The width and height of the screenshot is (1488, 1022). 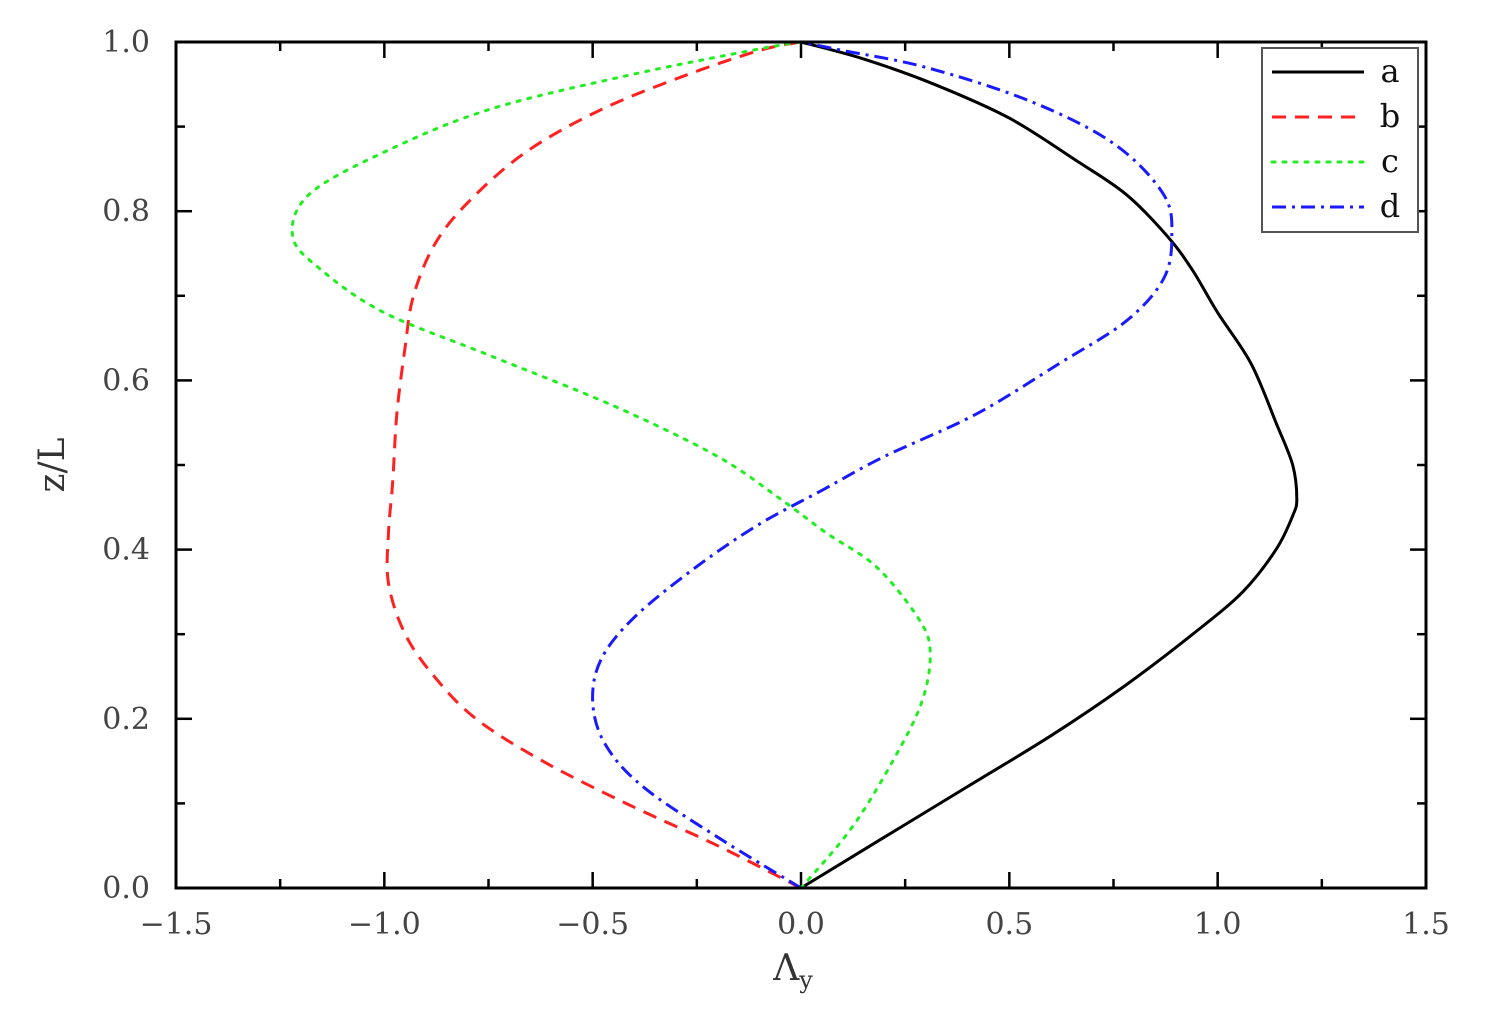 What do you see at coordinates (126, 42) in the screenshot?
I see `y-tick-label: 1.0` at bounding box center [126, 42].